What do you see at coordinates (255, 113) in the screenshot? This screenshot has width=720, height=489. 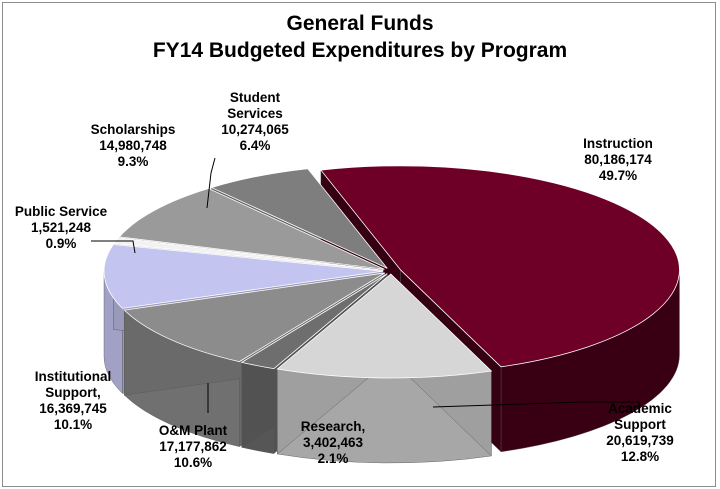 I see `slice-label: Services` at bounding box center [255, 113].